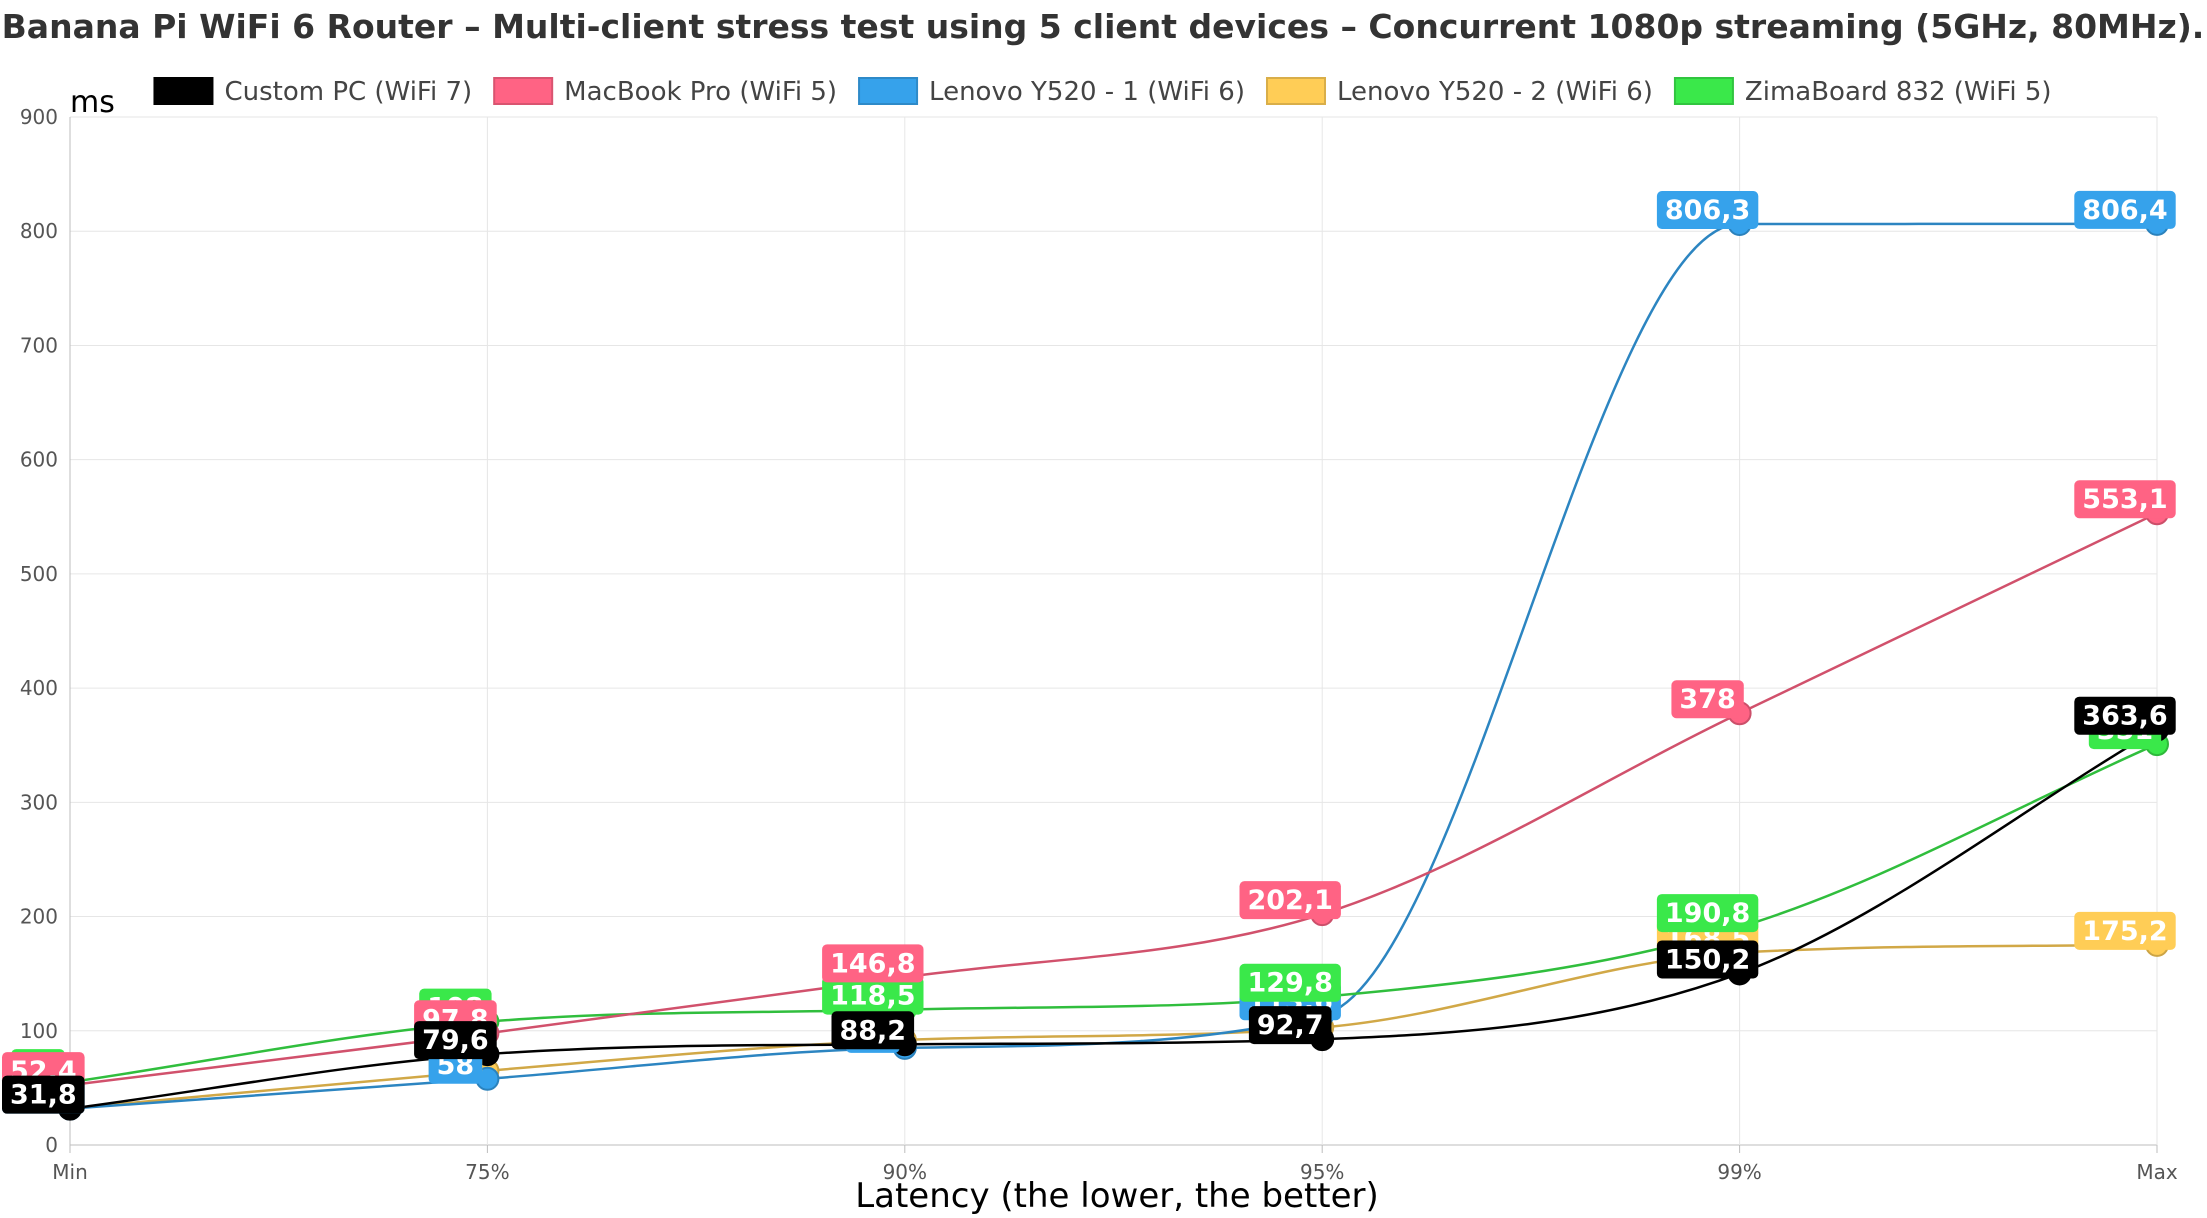 This screenshot has width=2207, height=1218. What do you see at coordinates (39, 117) in the screenshot?
I see `y-tick-label: 900` at bounding box center [39, 117].